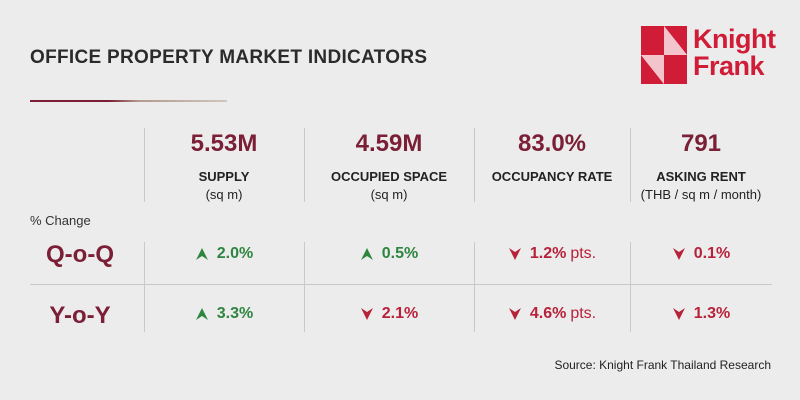 This screenshot has width=800, height=400. I want to click on row-label-qoq: Q-o-Q, so click(80, 254).